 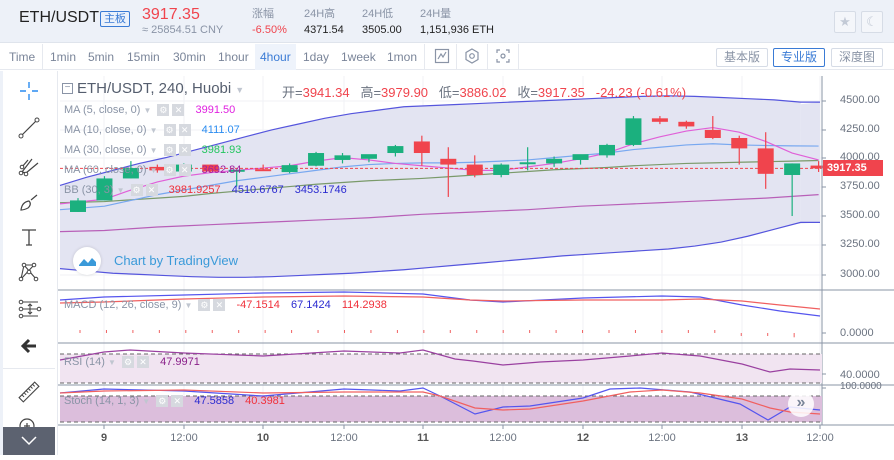 I want to click on text-tool, so click(x=29, y=237).